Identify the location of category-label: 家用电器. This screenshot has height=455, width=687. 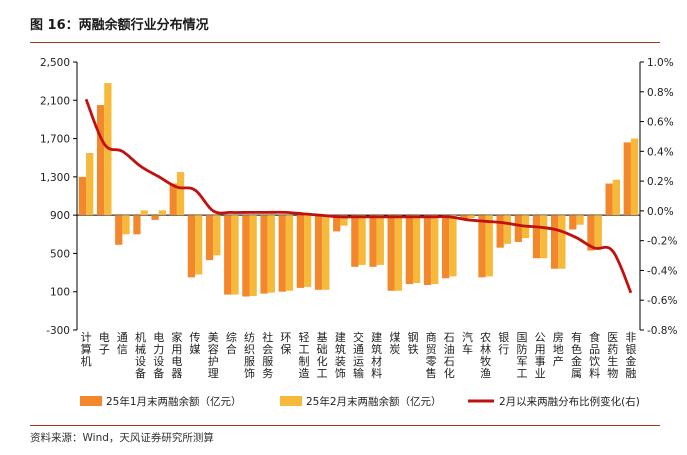
(176, 355).